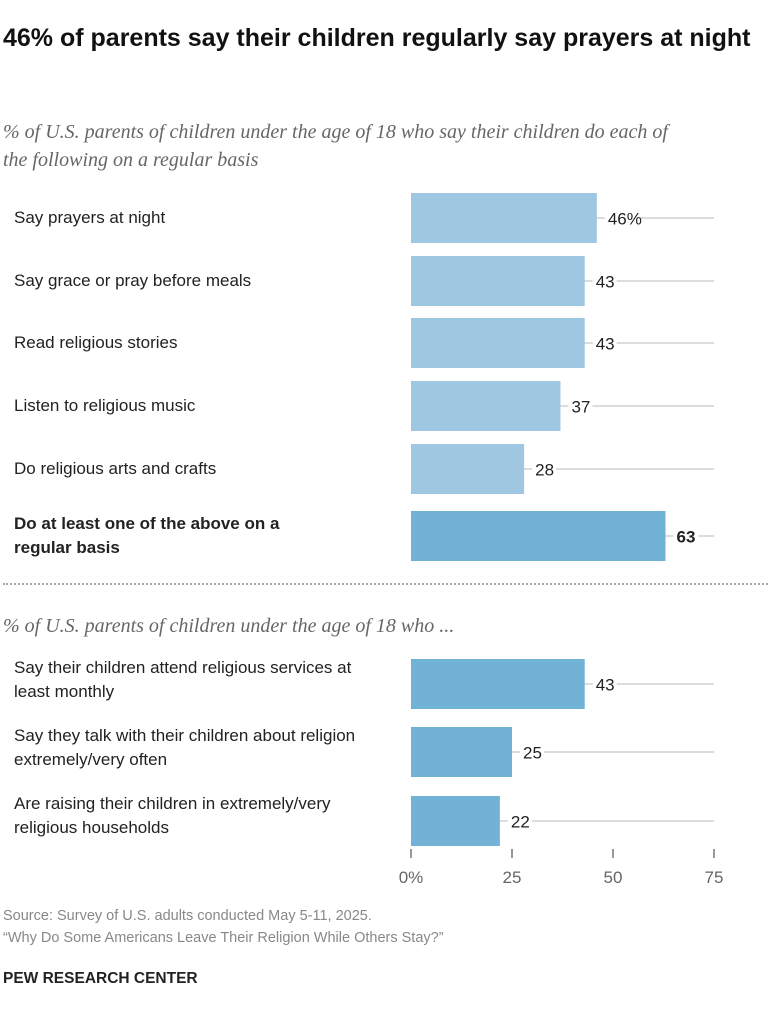 This screenshot has width=771, height=1022. What do you see at coordinates (105, 405) in the screenshot?
I see `category-label: Listen to religious music` at bounding box center [105, 405].